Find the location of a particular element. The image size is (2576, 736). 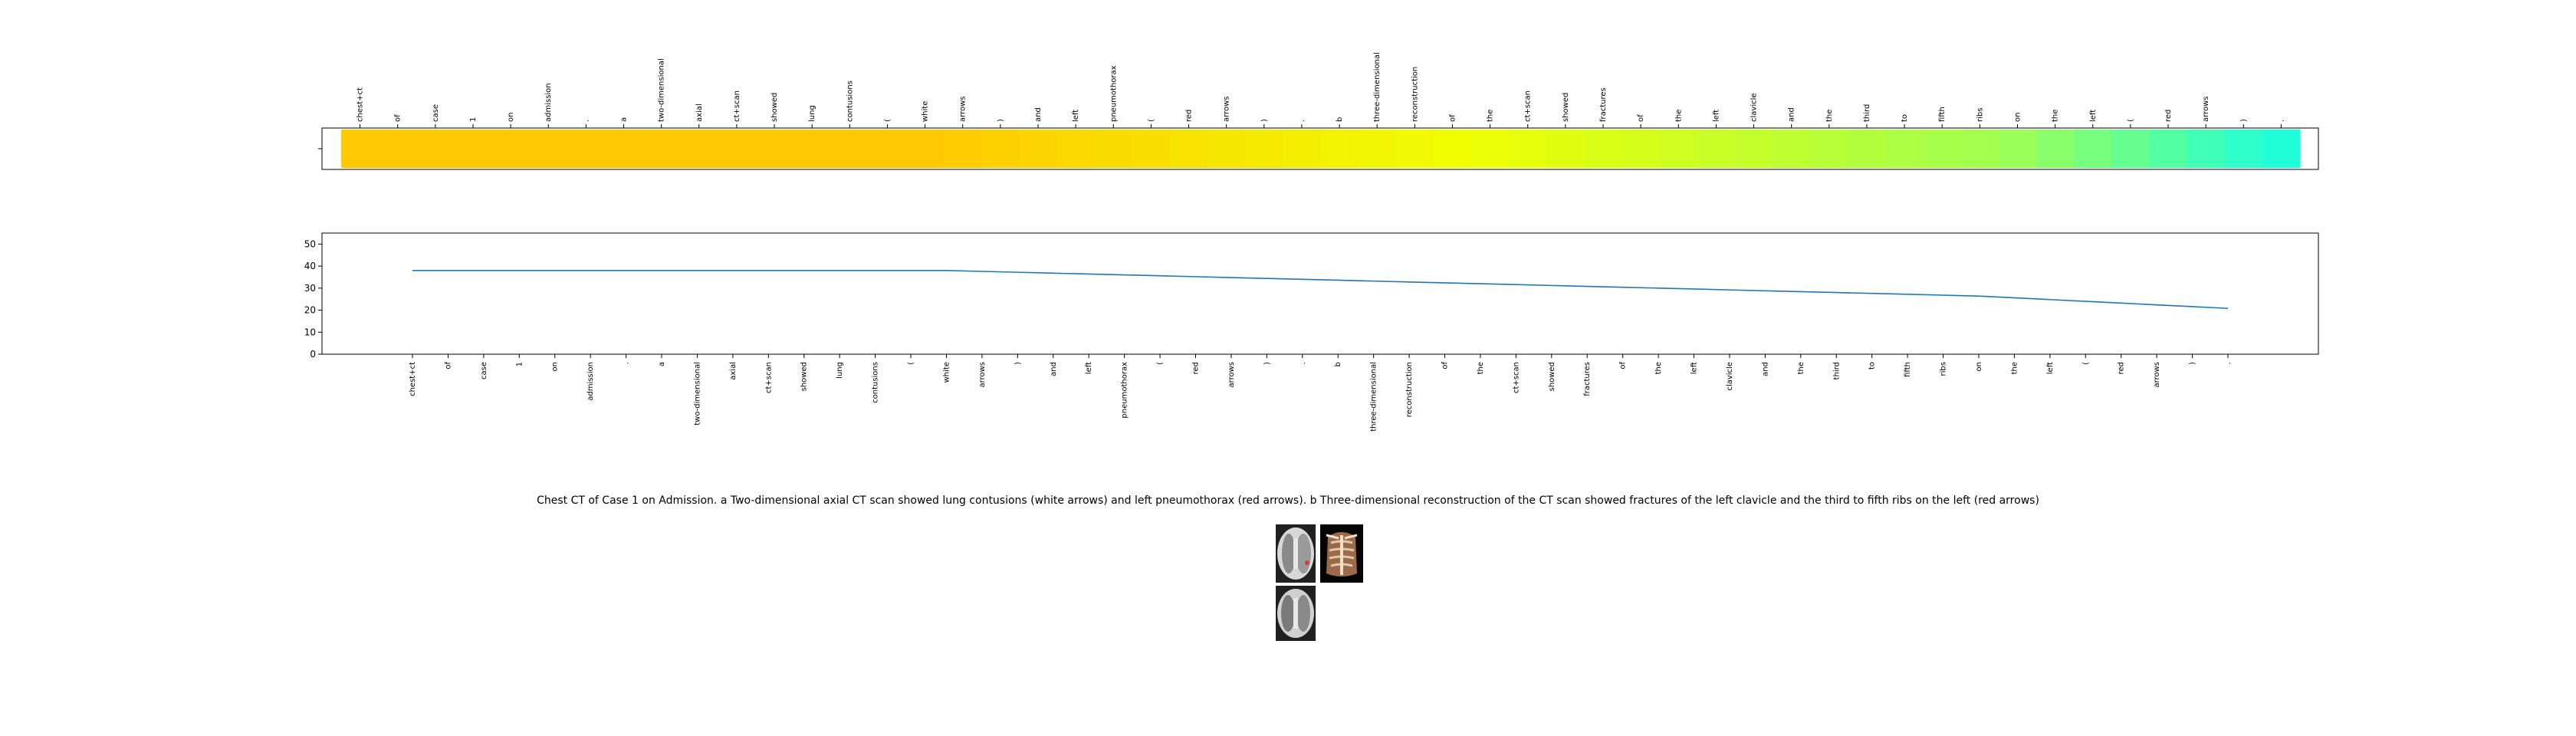

heatmap-token-label: contusions is located at coordinates (850, 101).